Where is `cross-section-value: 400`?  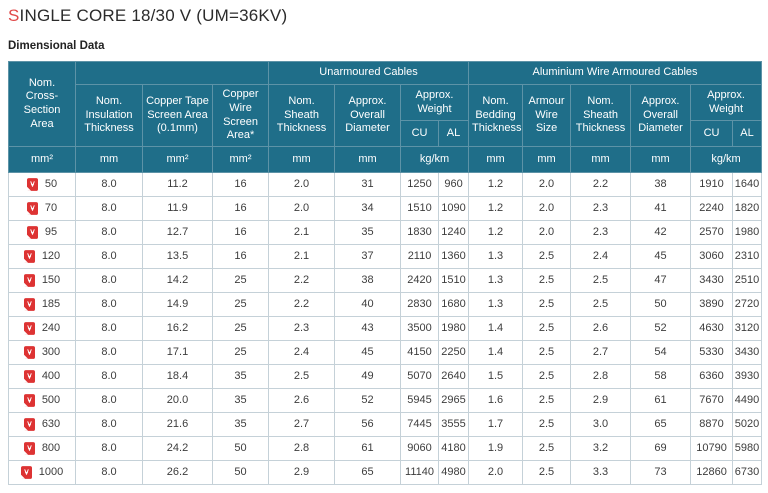
cross-section-value: 400 is located at coordinates (51, 375).